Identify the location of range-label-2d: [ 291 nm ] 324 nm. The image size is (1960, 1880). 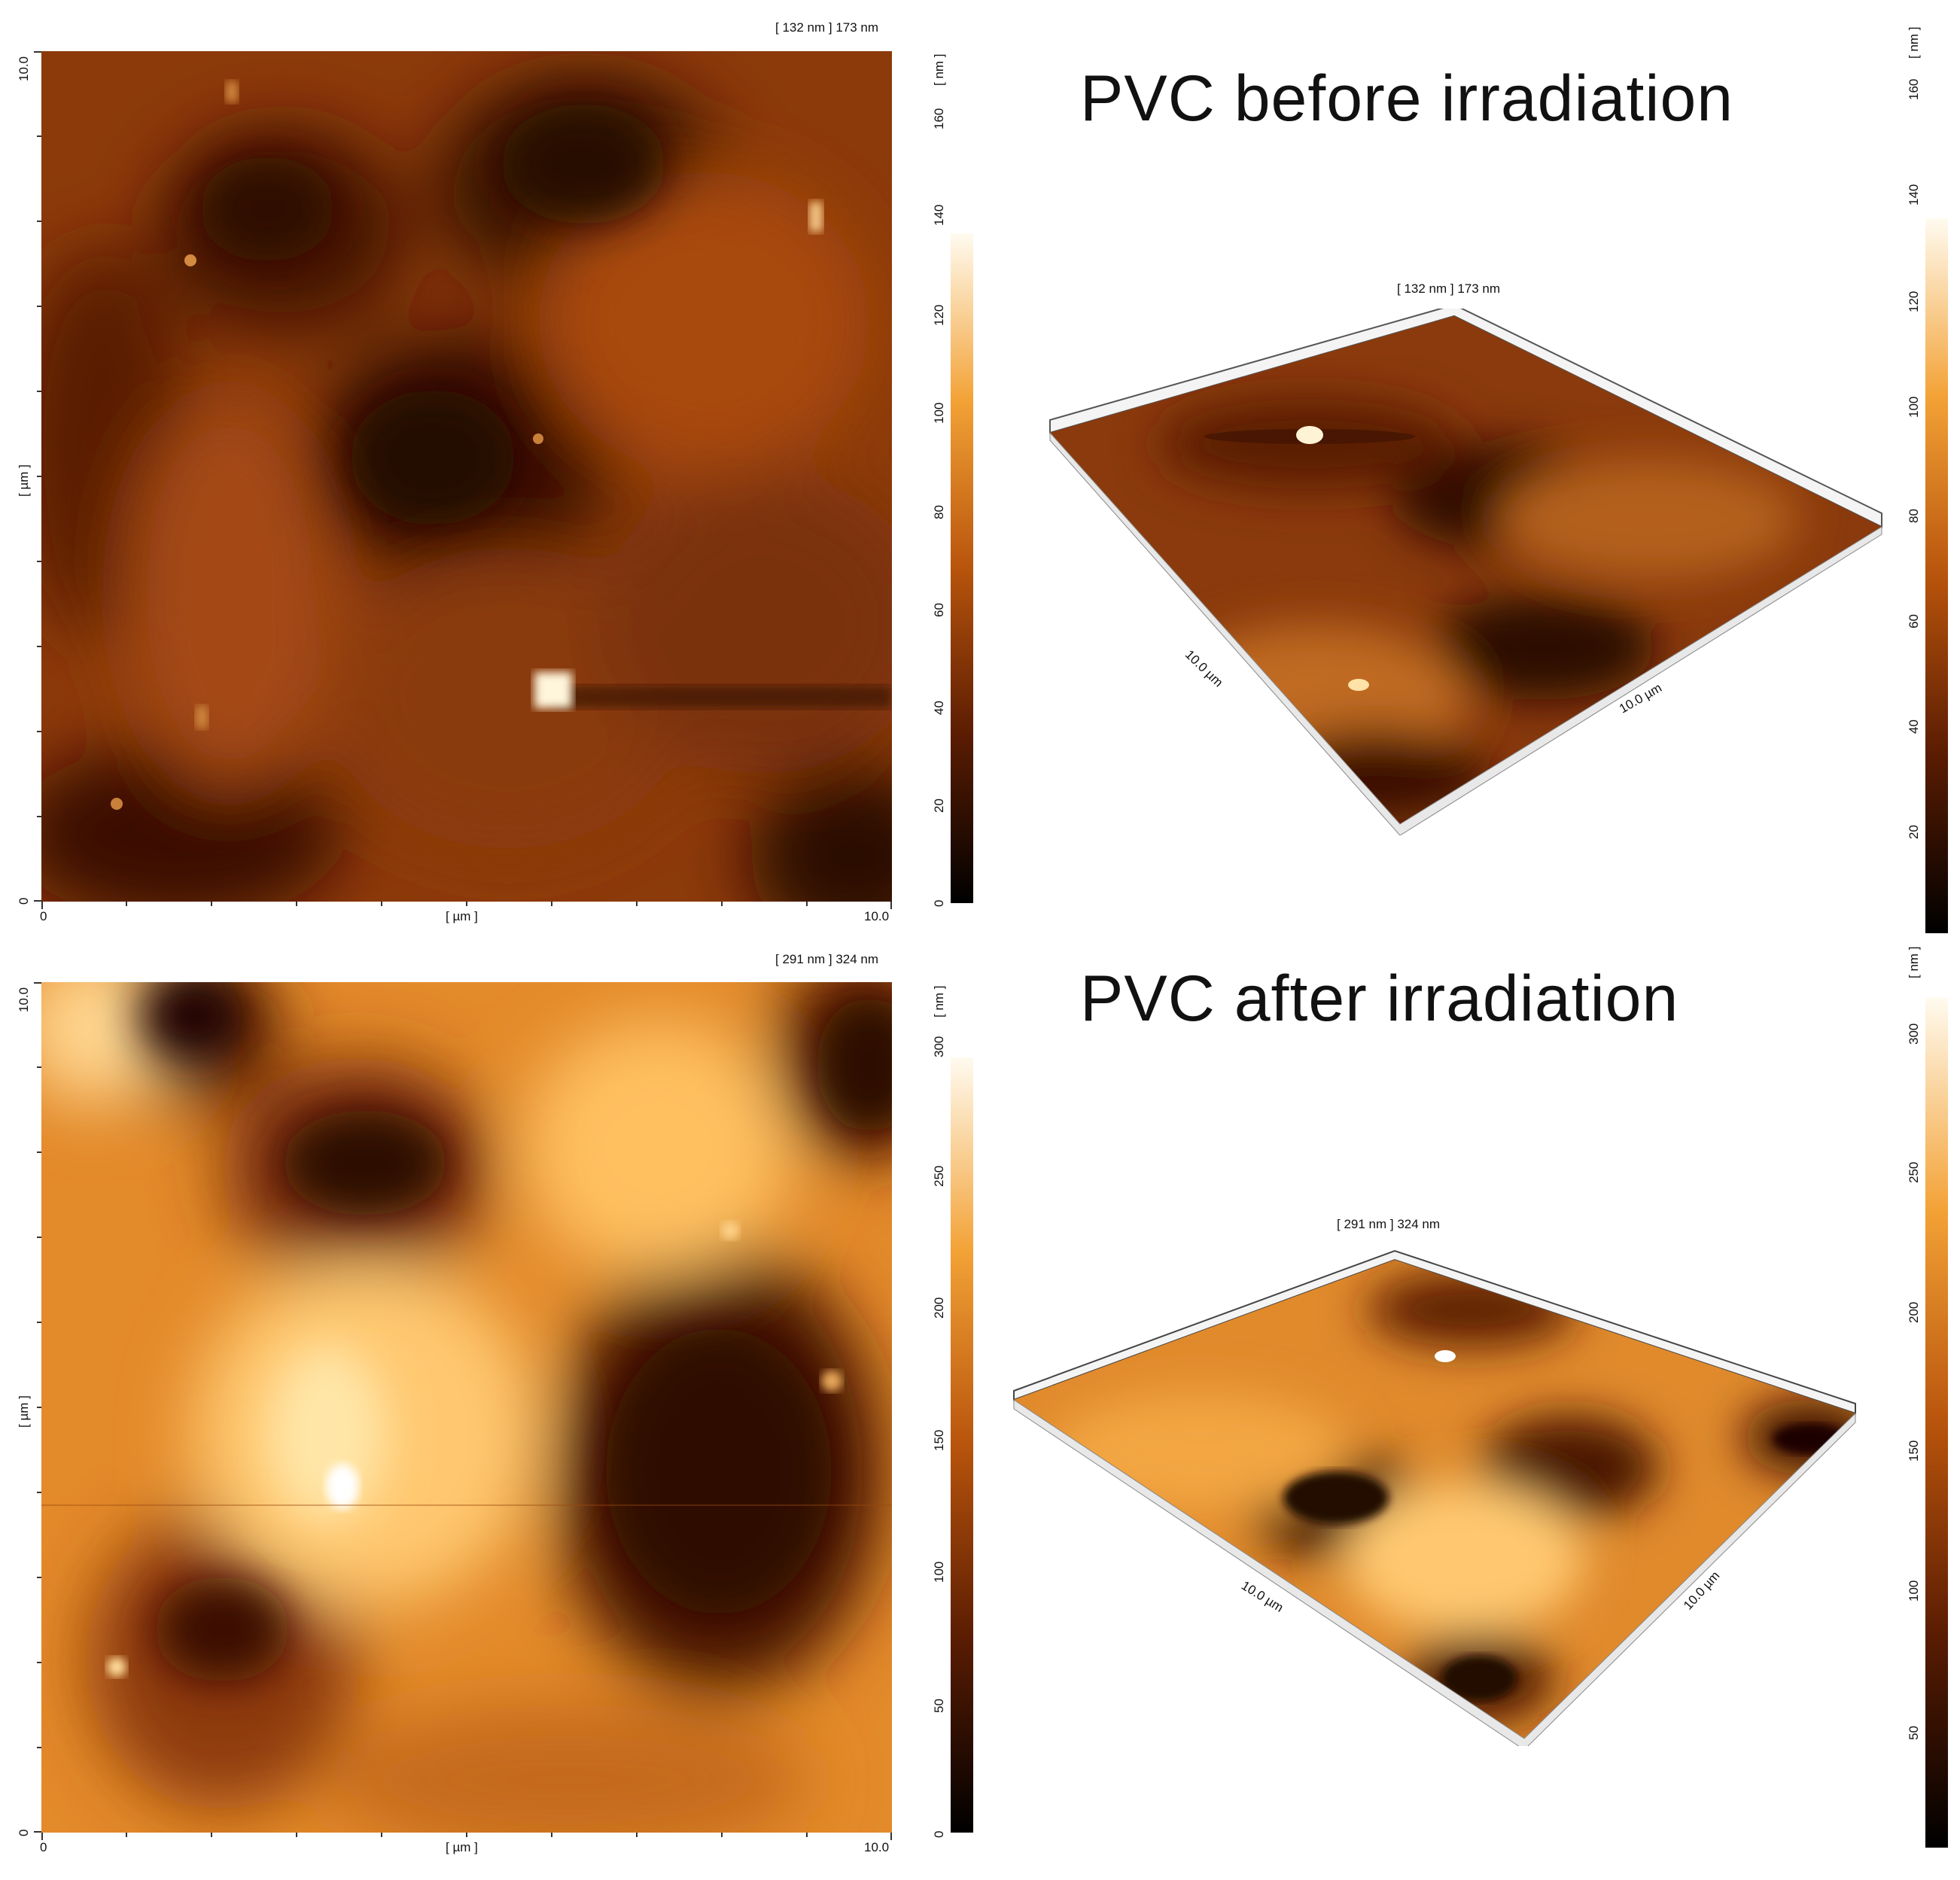
(827, 959).